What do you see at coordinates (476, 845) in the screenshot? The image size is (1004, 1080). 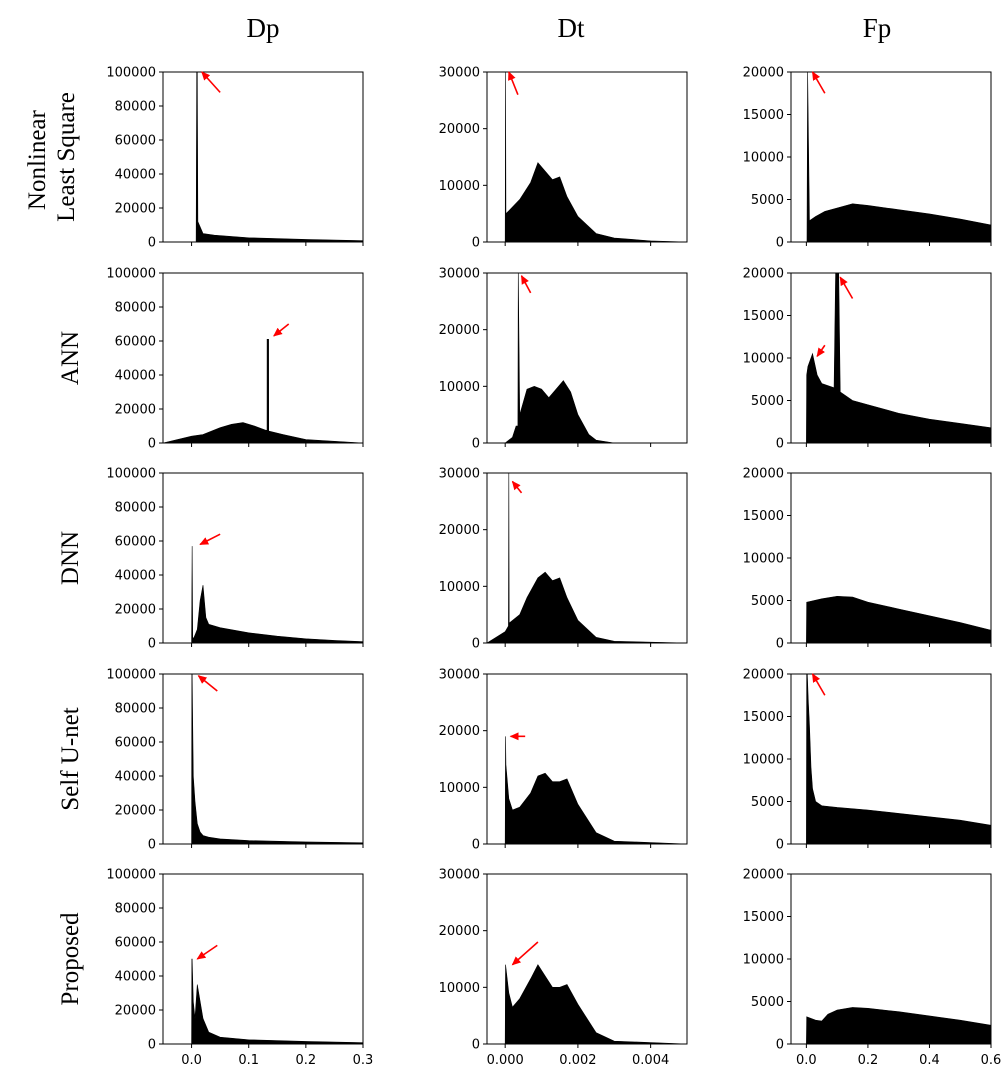 I see `y-tick-label-self-u-net-dt-0: 0` at bounding box center [476, 845].